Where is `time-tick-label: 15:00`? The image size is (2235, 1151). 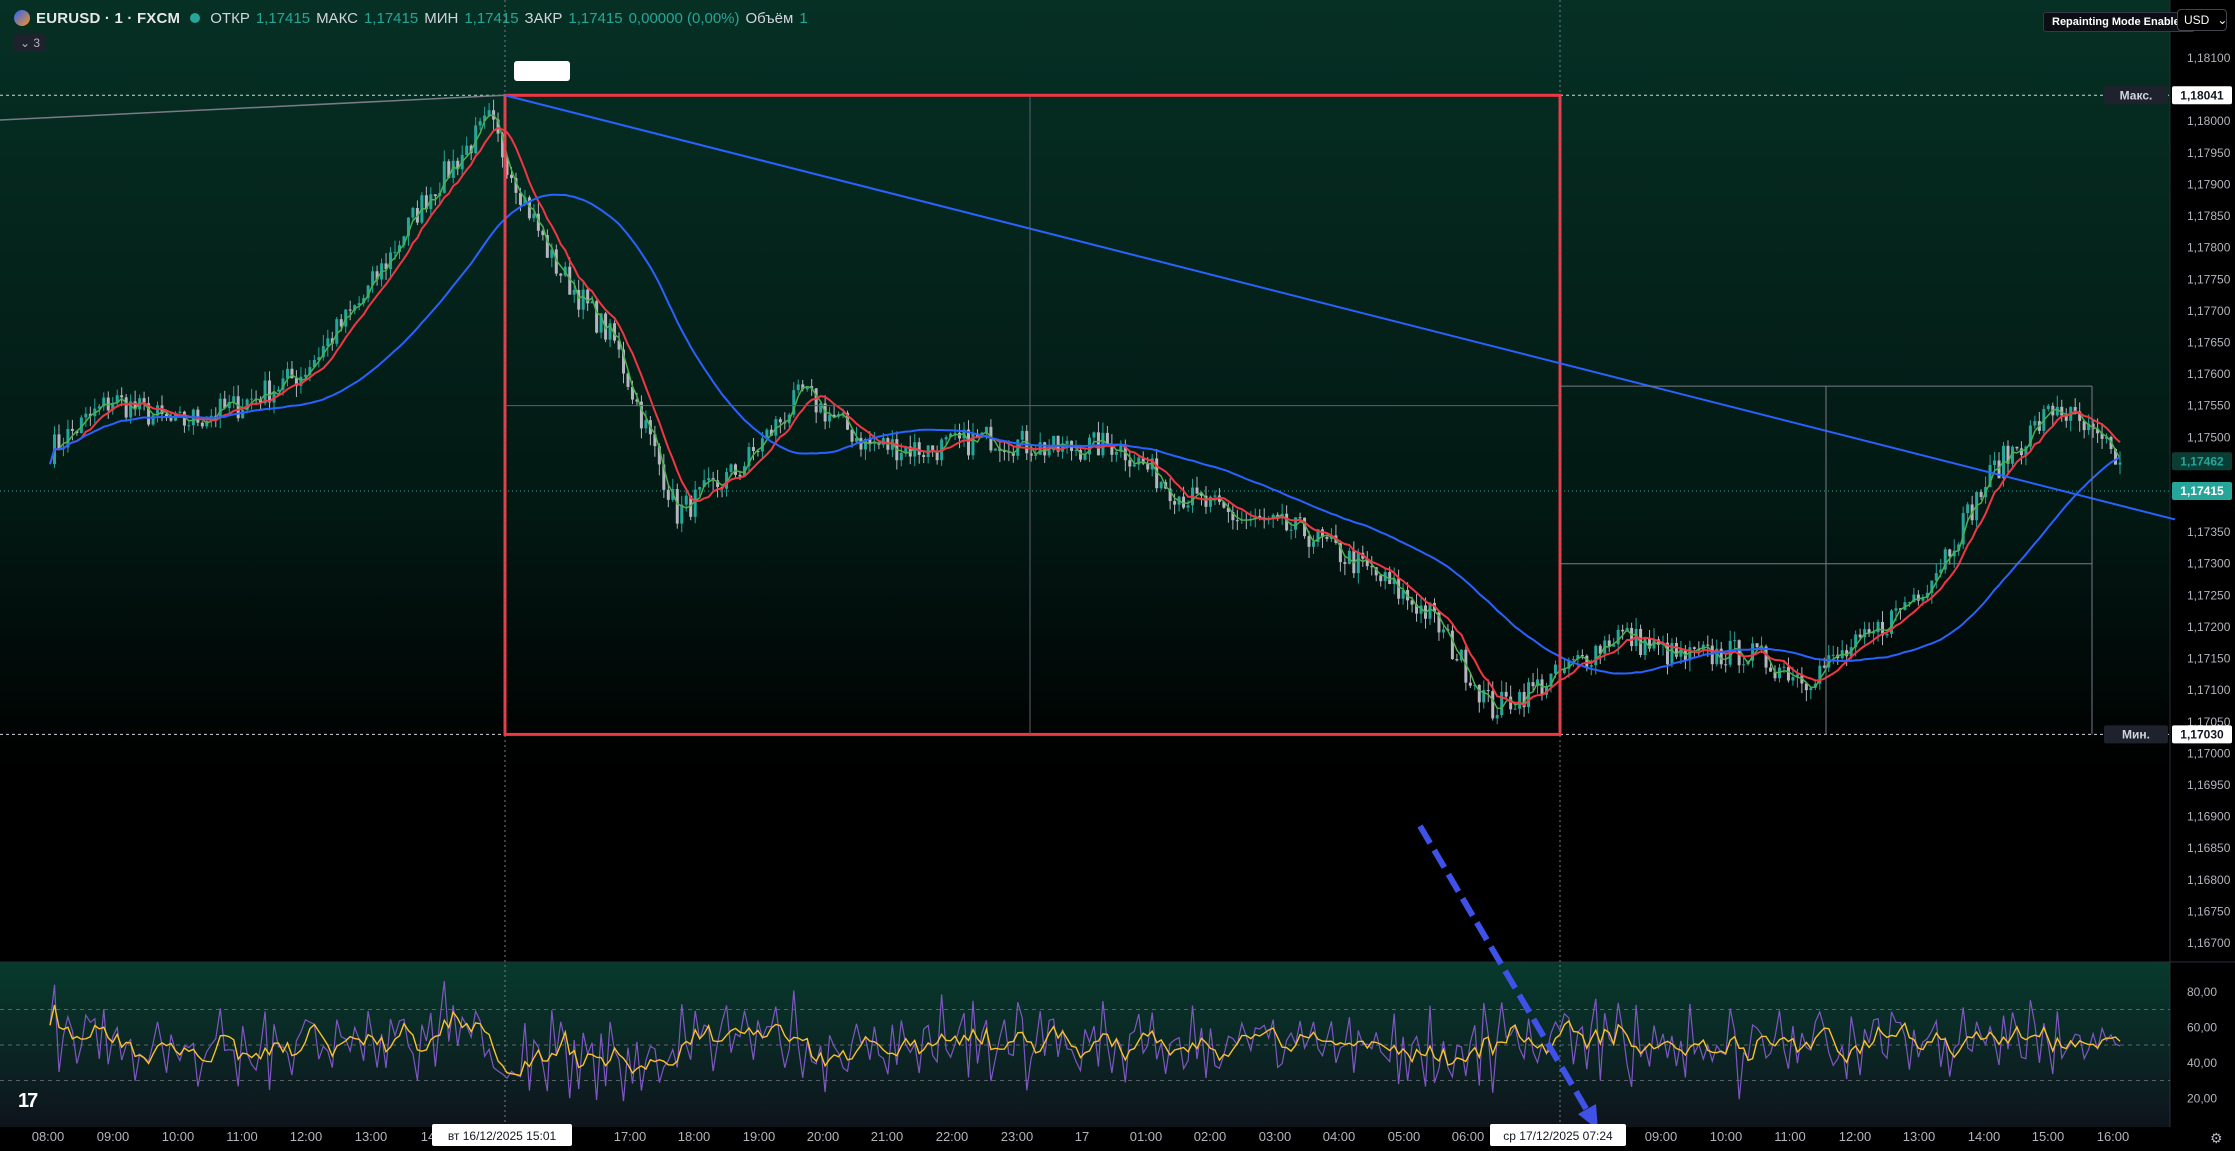 time-tick-label: 15:00 is located at coordinates (2048, 1136).